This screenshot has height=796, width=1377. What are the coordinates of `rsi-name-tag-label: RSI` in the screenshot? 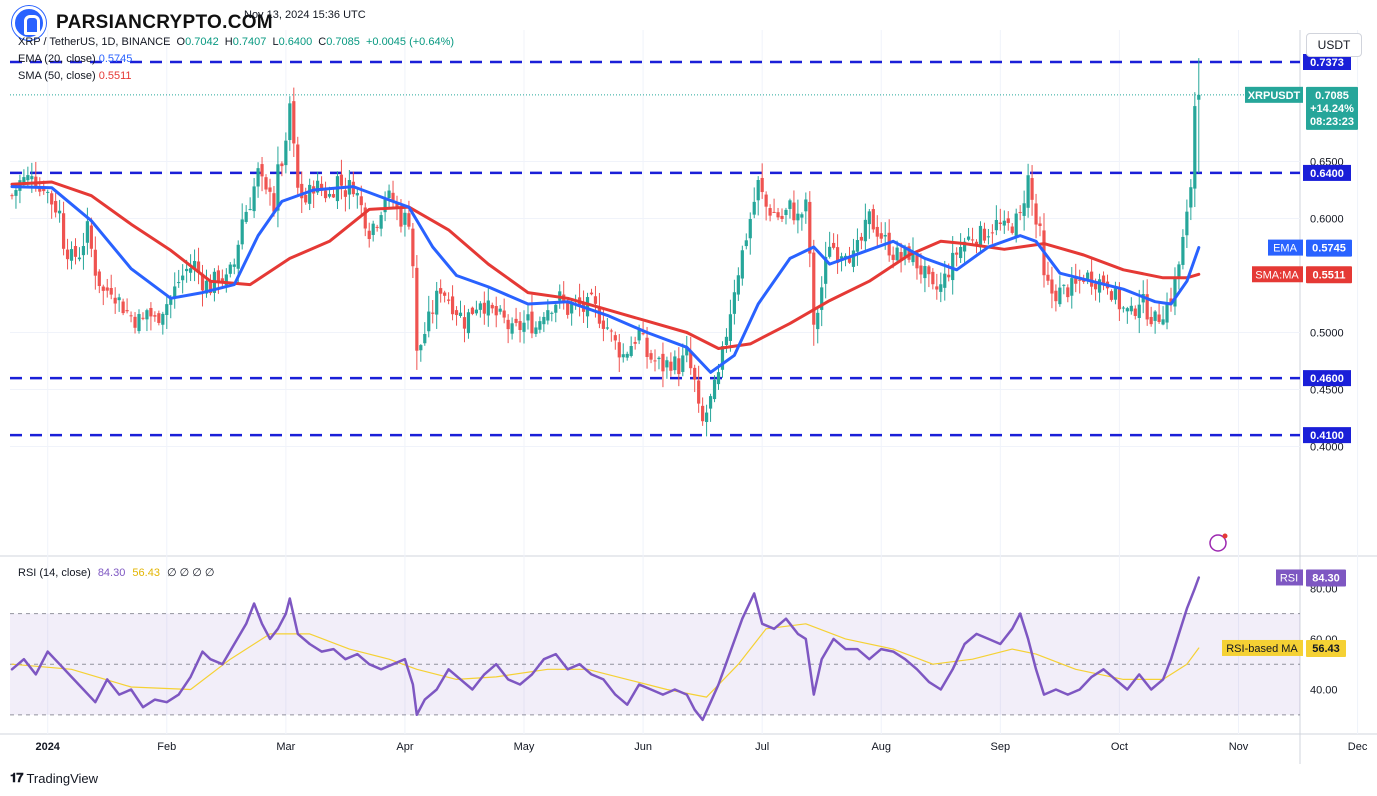 It's located at (1289, 578).